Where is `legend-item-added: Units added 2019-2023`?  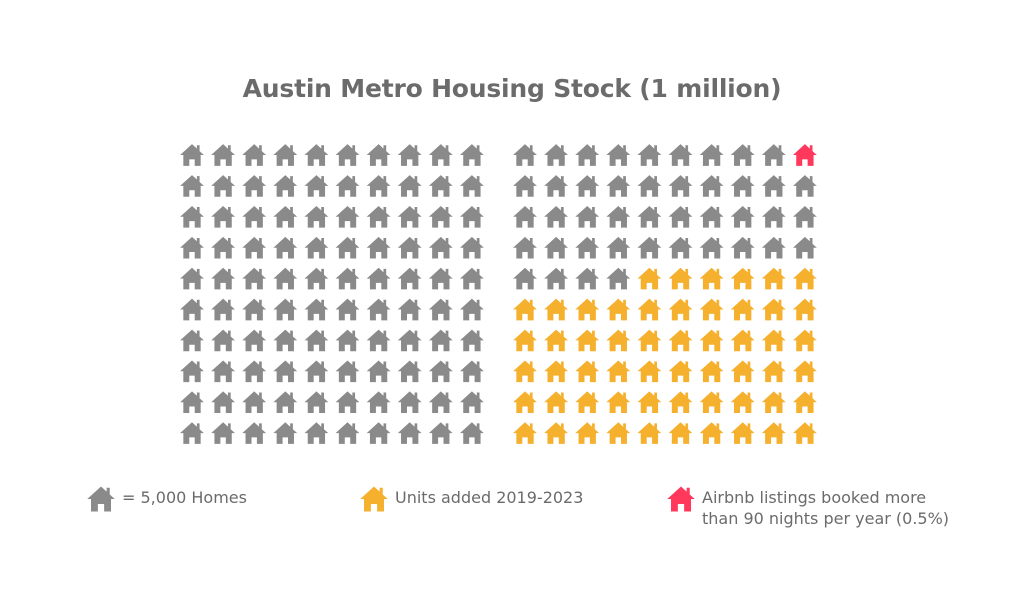 legend-item-added: Units added 2019-2023 is located at coordinates (471, 499).